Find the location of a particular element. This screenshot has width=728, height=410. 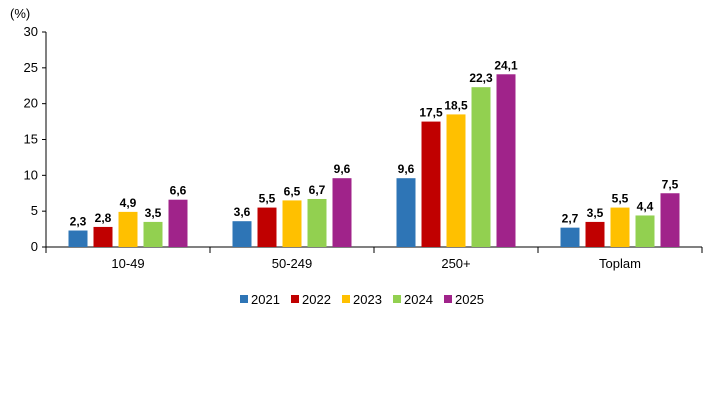

data-label: 24,1 is located at coordinates (506, 65).